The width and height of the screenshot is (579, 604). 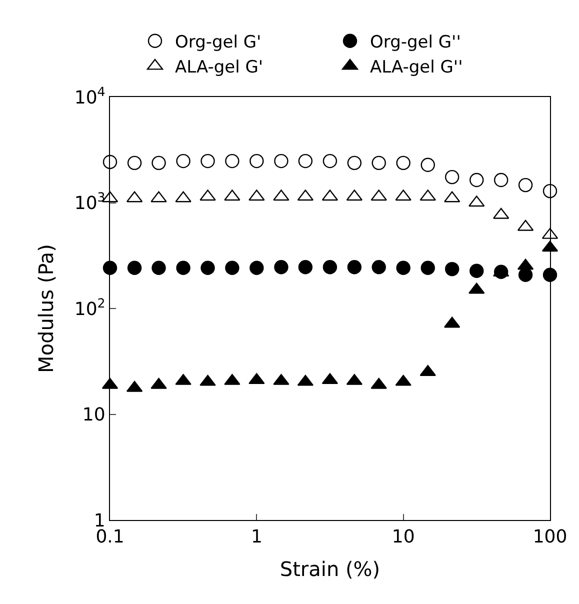 What do you see at coordinates (46, 308) in the screenshot?
I see `y-axis-title: Modulus (Pa)` at bounding box center [46, 308].